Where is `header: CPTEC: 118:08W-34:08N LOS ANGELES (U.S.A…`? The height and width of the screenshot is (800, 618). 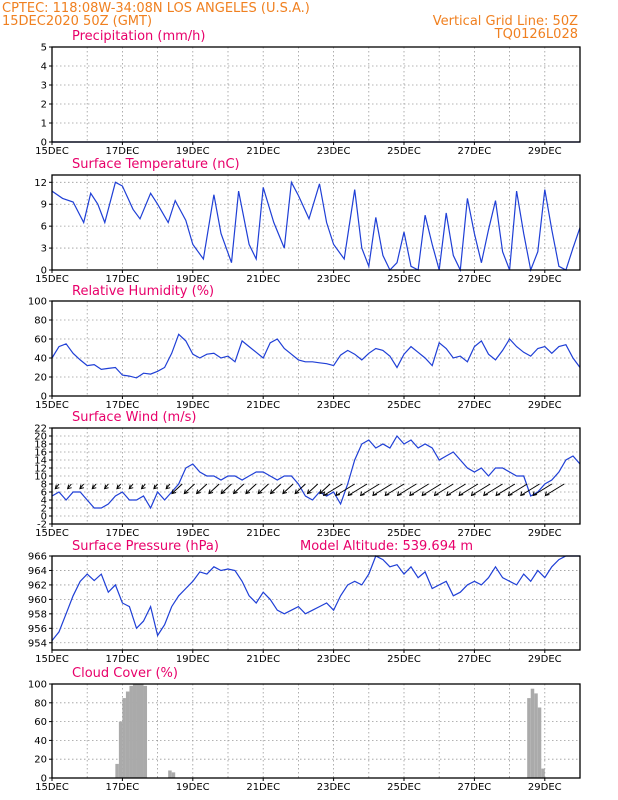 header: CPTEC: 118:08W-34:08N LOS ANGELES (U.S.A… is located at coordinates (290, 21).